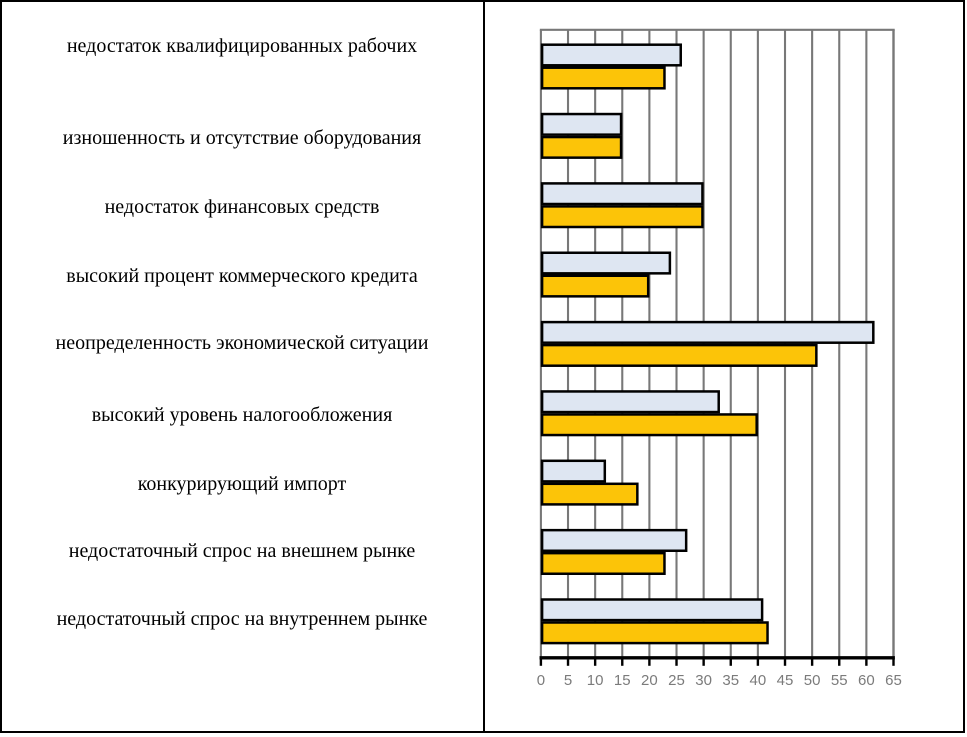 The height and width of the screenshot is (737, 967). I want to click on svg-text: 35, so click(730, 680).